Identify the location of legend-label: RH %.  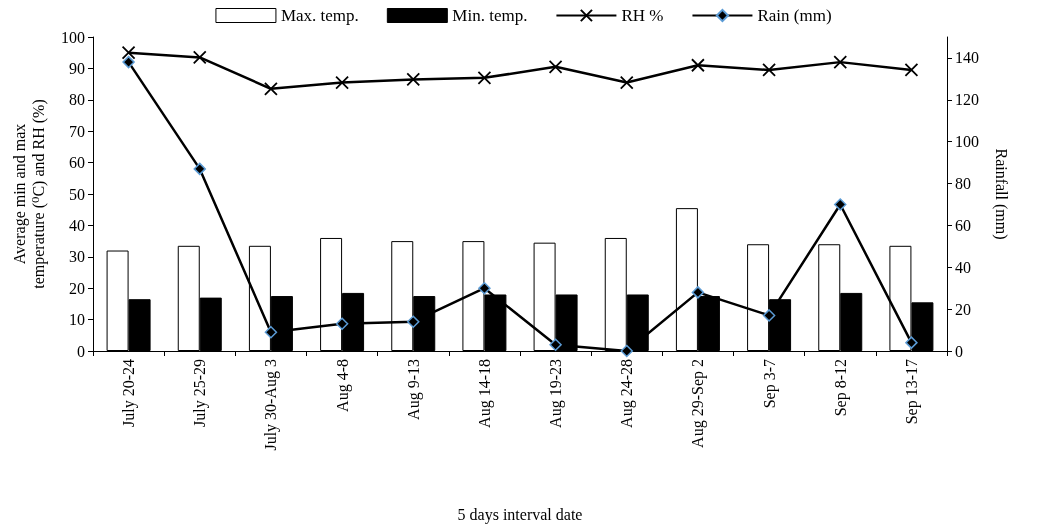
(642, 15).